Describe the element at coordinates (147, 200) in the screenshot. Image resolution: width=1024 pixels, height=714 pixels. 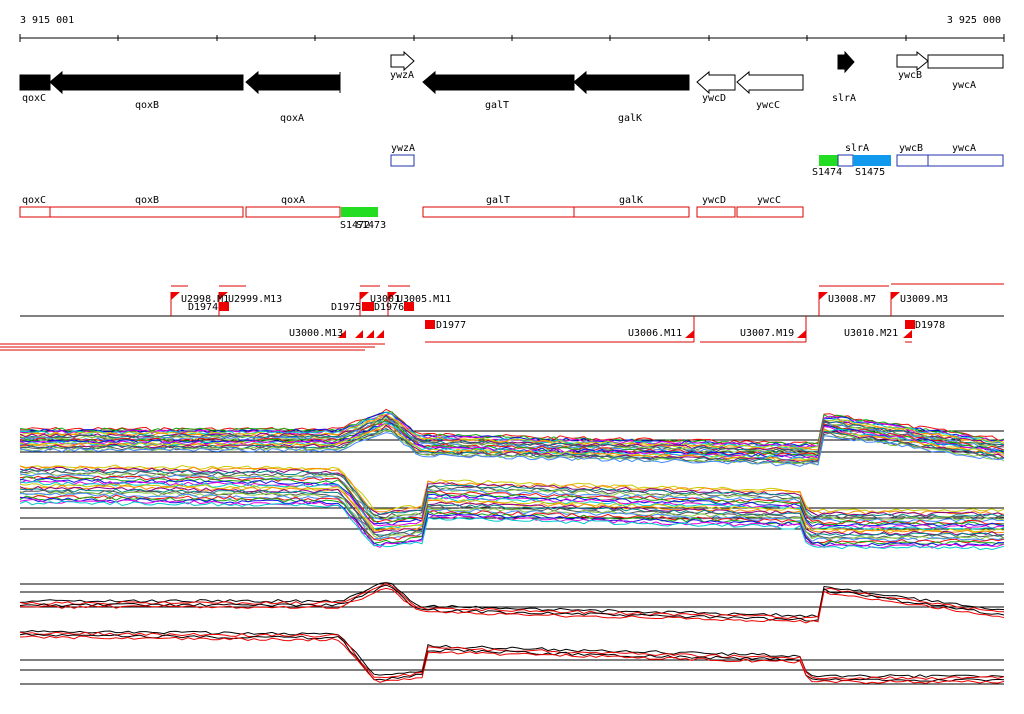
I see `track3-label: qoxB` at that location.